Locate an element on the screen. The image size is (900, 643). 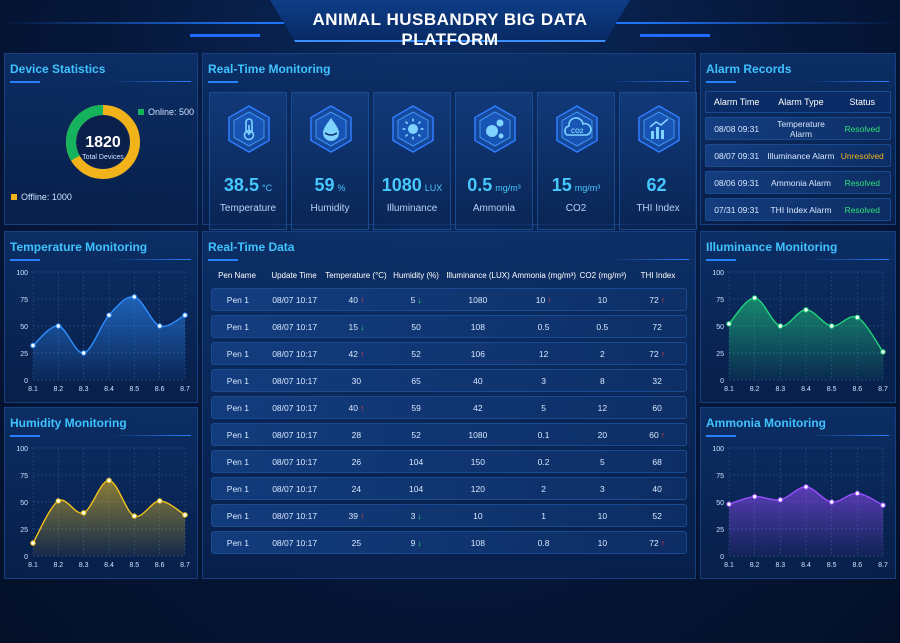
cell-value: 12 is located at coordinates (602, 407).